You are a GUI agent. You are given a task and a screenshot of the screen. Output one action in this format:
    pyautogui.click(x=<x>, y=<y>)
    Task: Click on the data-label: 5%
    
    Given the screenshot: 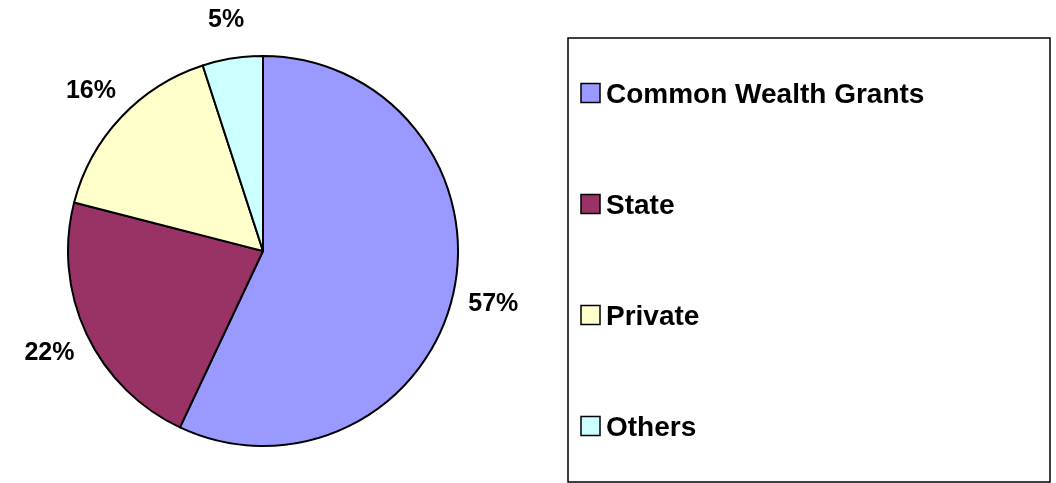 What is the action you would take?
    pyautogui.click(x=226, y=17)
    